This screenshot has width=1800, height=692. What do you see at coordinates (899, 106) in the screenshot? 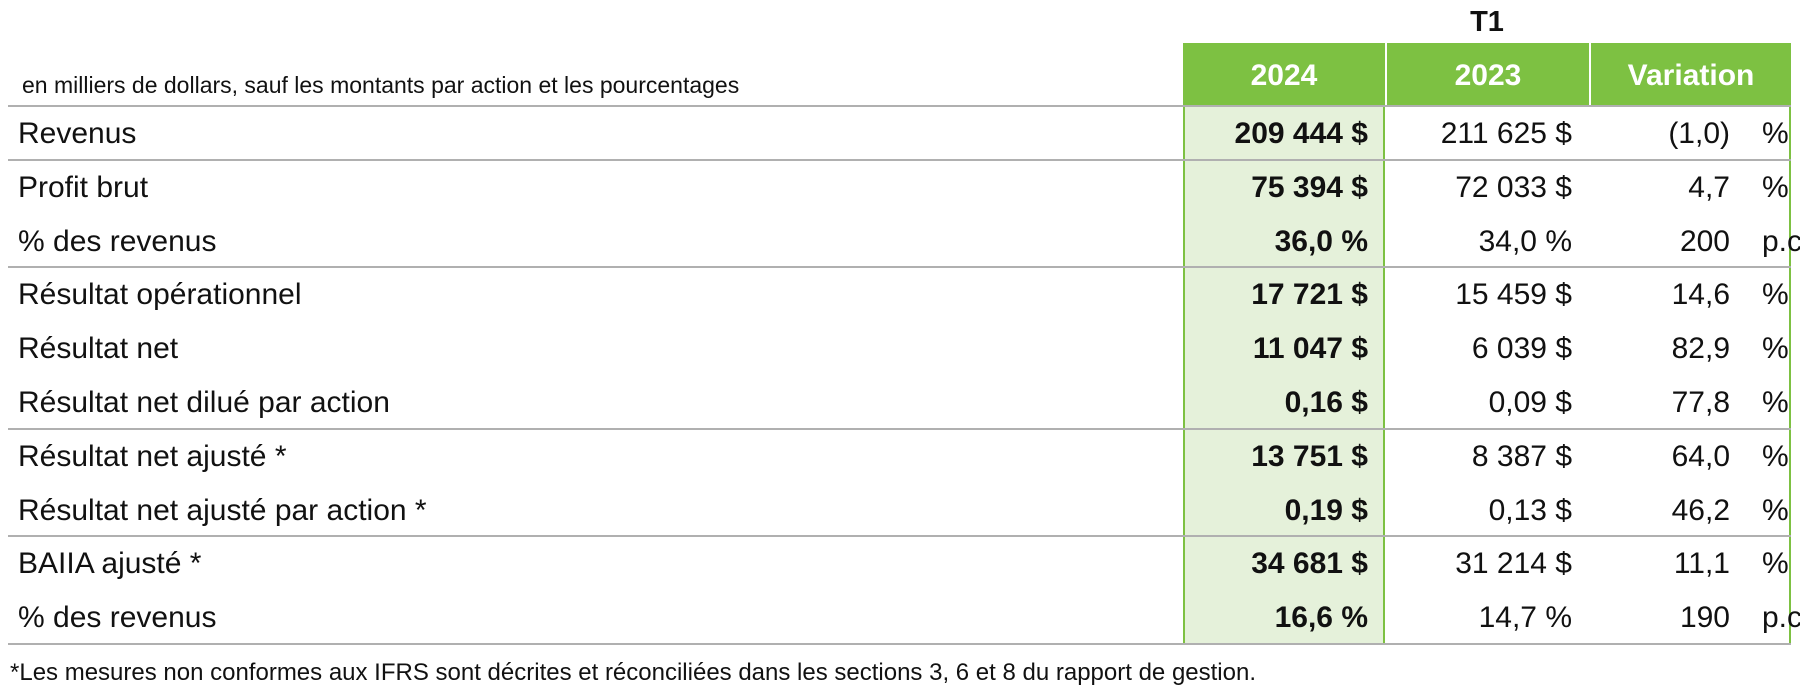
I see `header-rule` at bounding box center [899, 106].